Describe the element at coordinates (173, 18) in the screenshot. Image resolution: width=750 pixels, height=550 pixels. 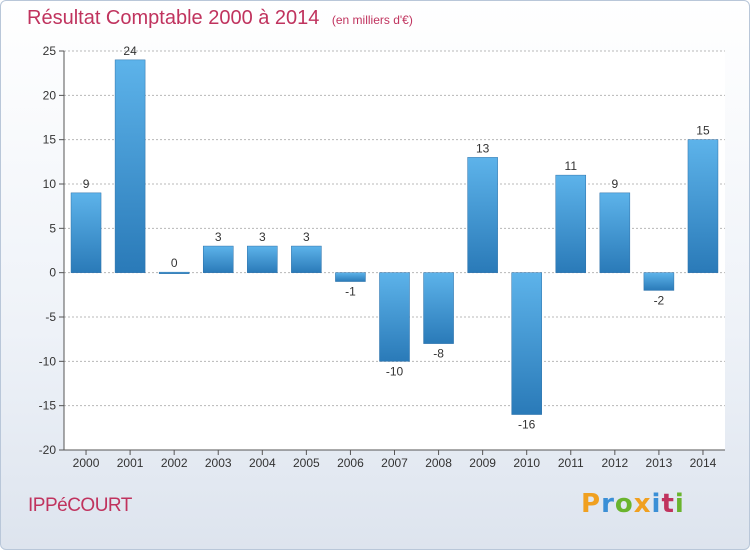
I see `chart-title: Résultat Comptable 2000 à 2014` at that location.